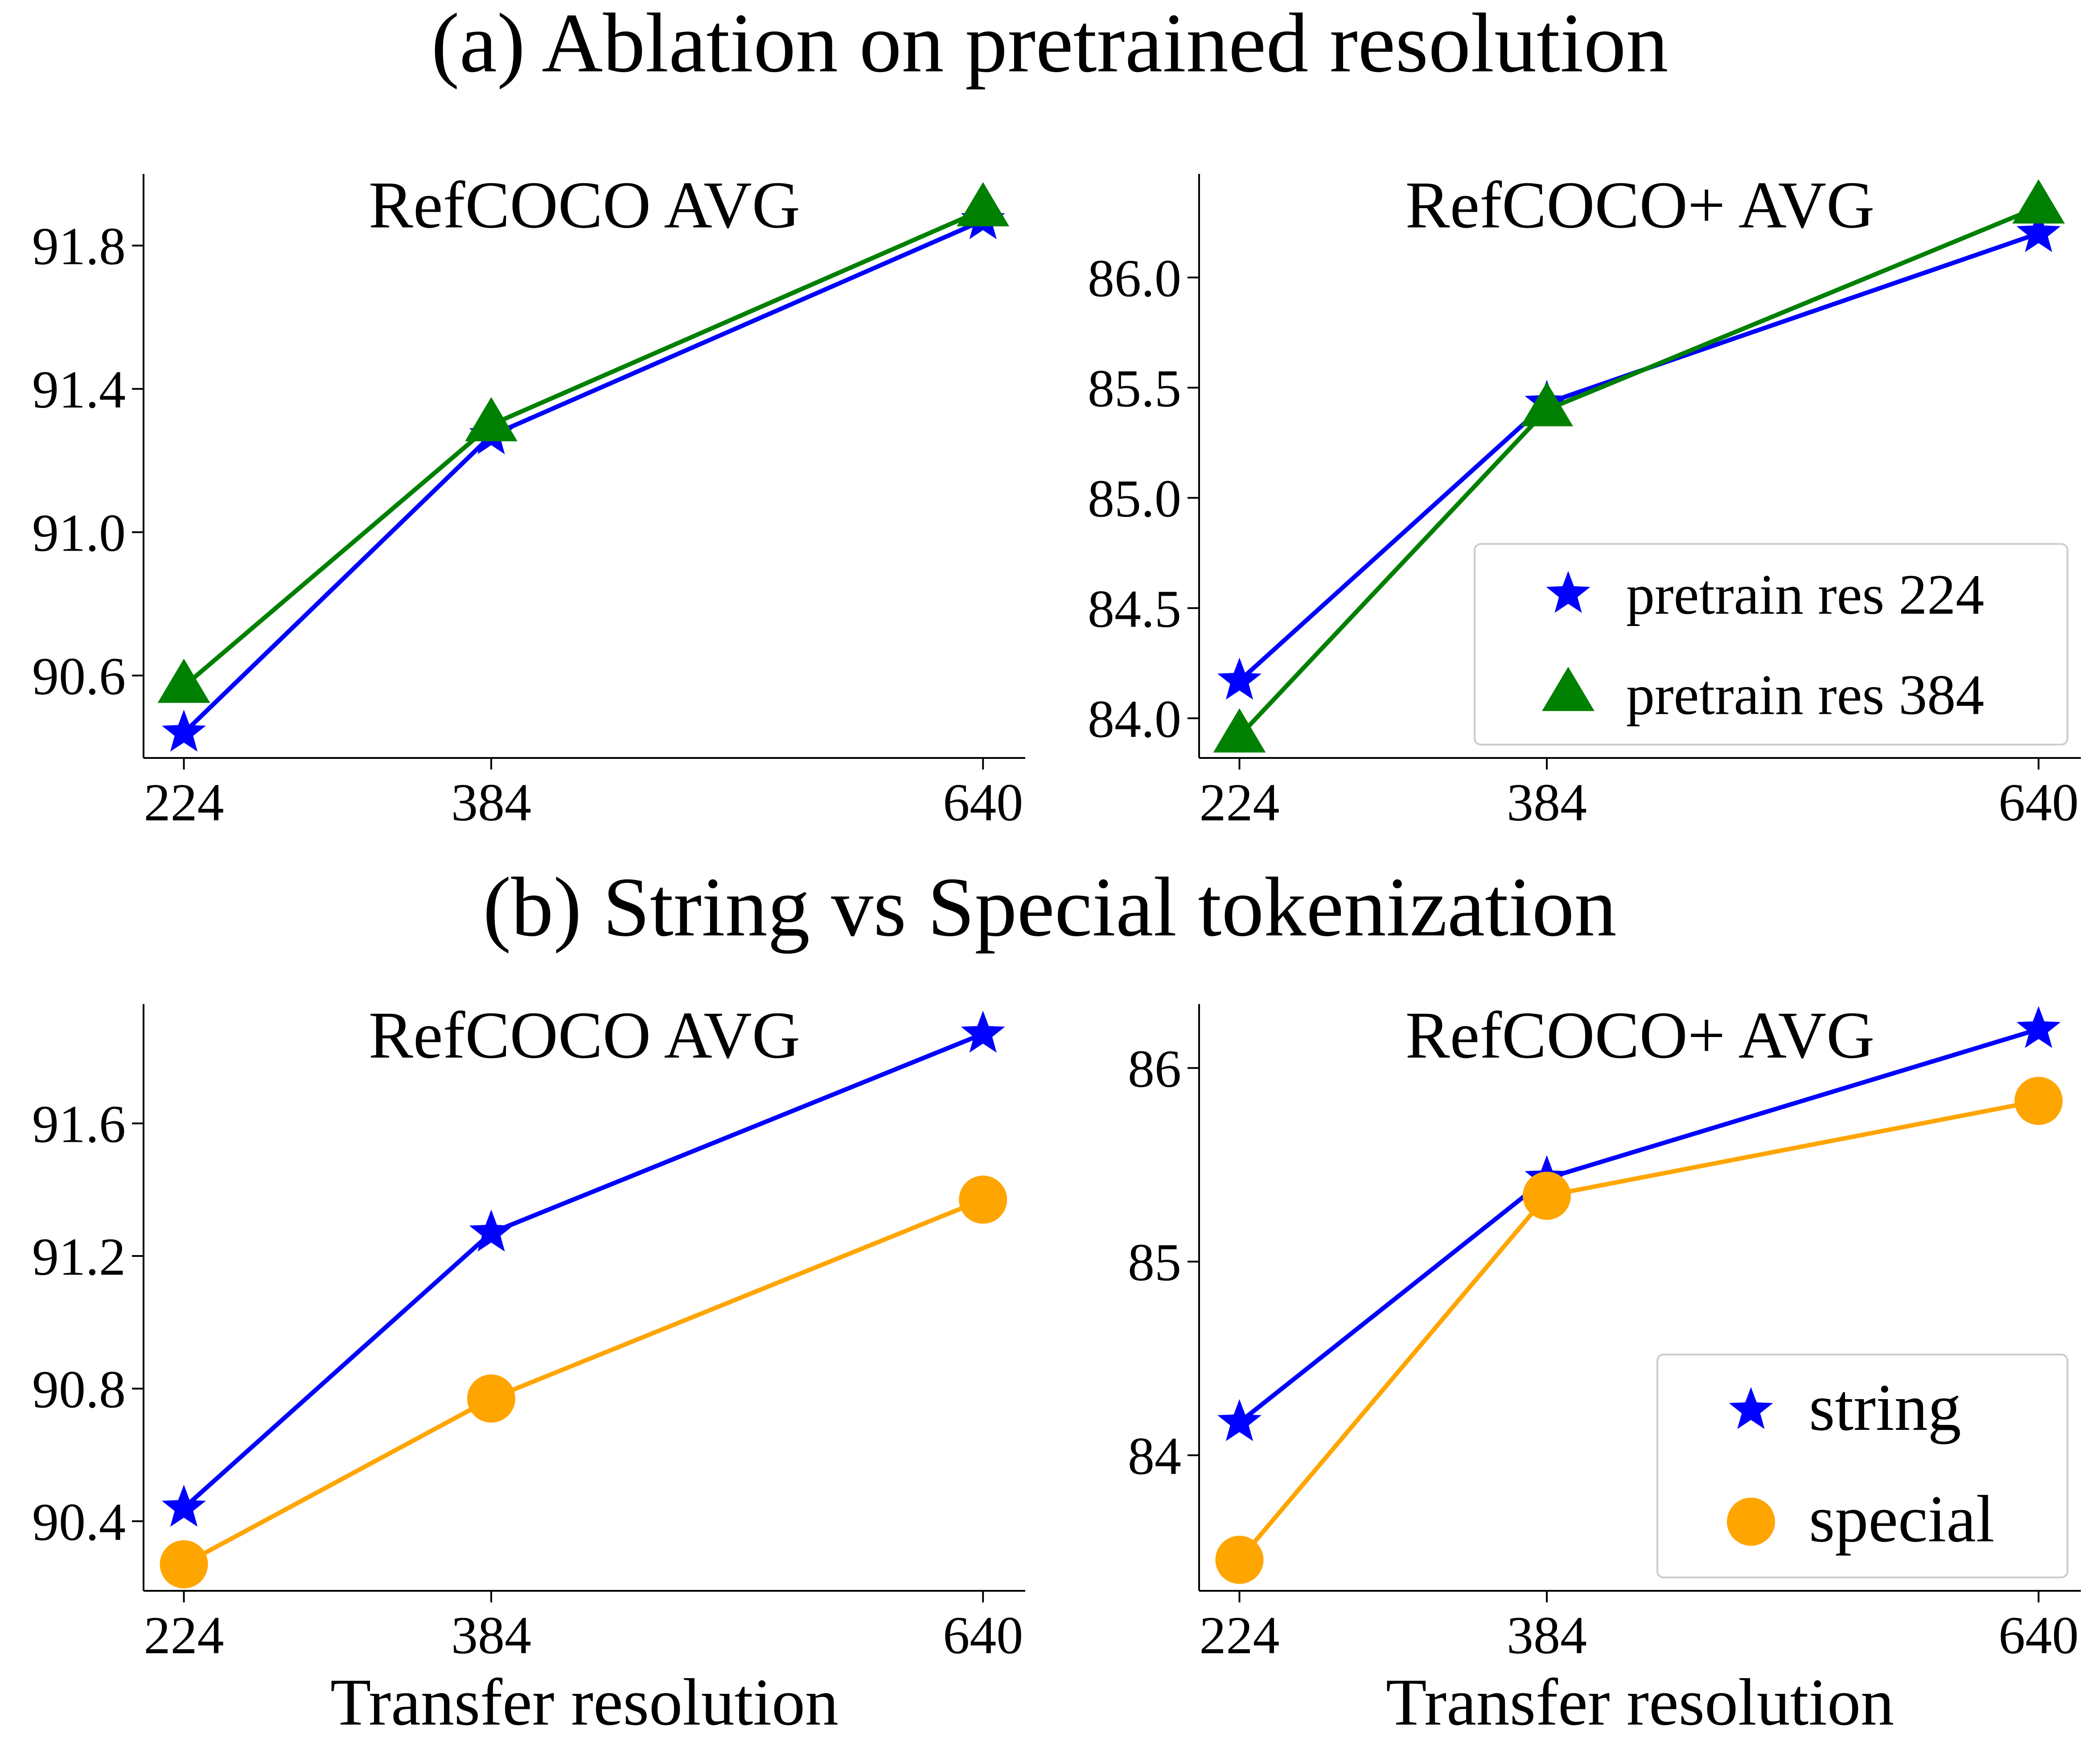  What do you see at coordinates (1805, 695) in the screenshot?
I see `legend-label: pretrain res 384` at bounding box center [1805, 695].